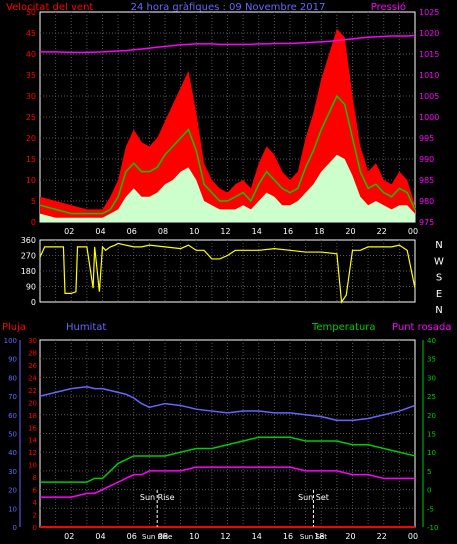 This screenshot has height=544, width=457. What do you see at coordinates (32, 341) in the screenshot?
I see `rain-tick-label: 30` at bounding box center [32, 341].